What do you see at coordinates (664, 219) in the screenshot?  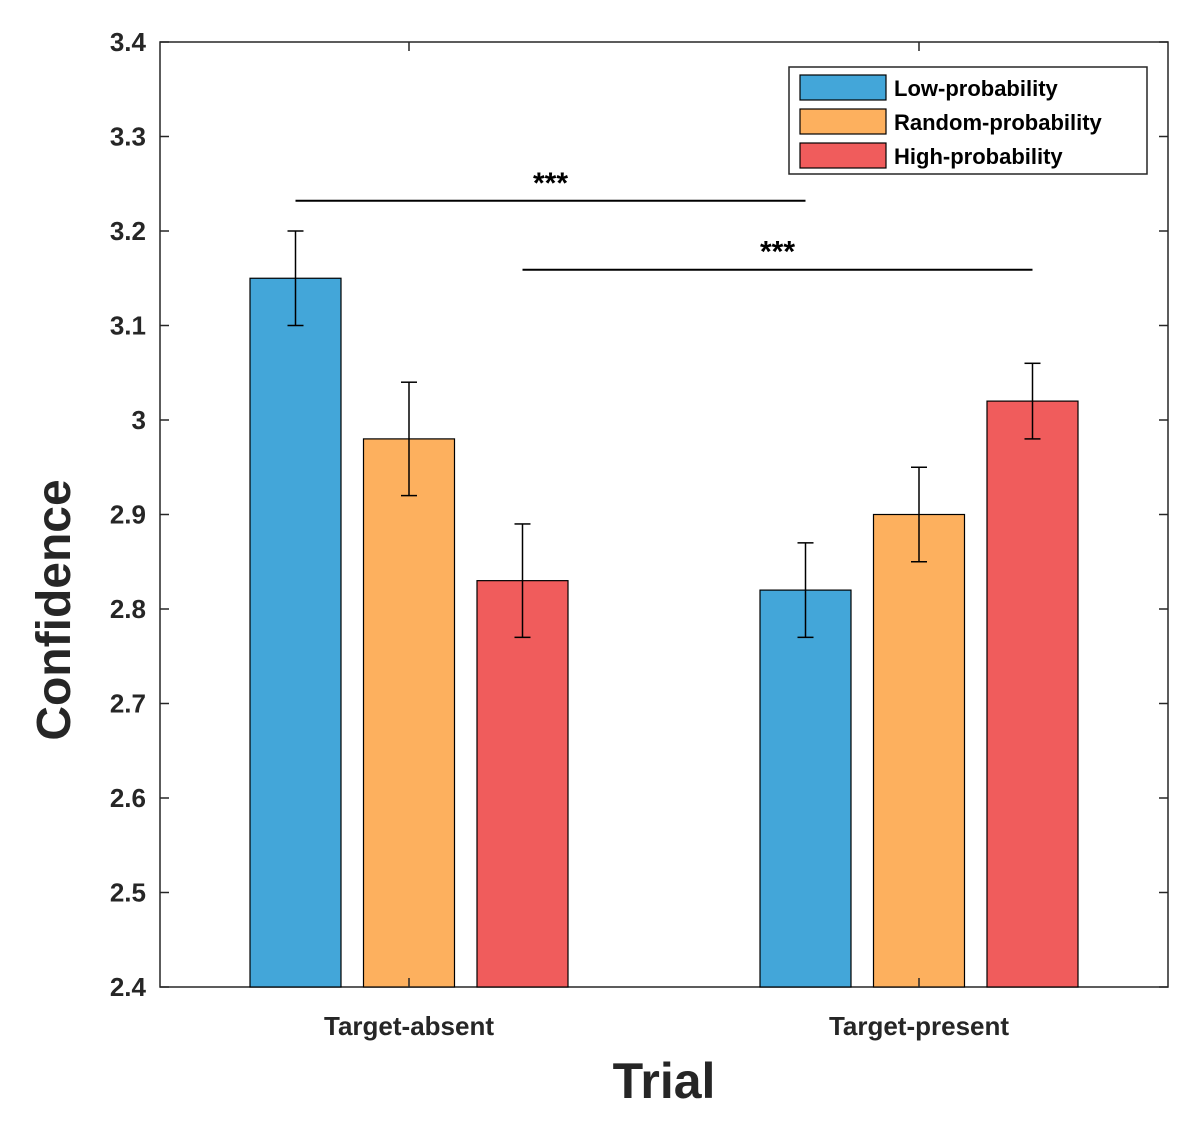 I see `significance-group: *** ***` at bounding box center [664, 219].